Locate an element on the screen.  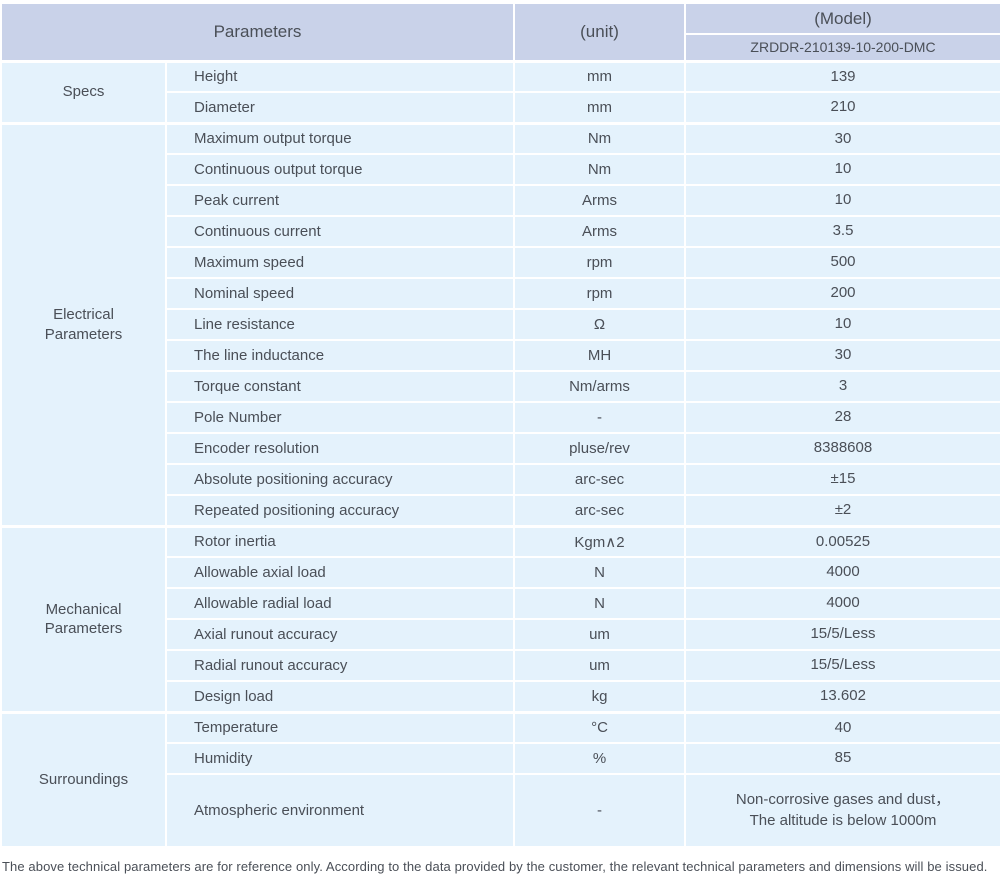
table-row: Encoder resolution pluse/rev 8388608 is located at coordinates (500, 448).